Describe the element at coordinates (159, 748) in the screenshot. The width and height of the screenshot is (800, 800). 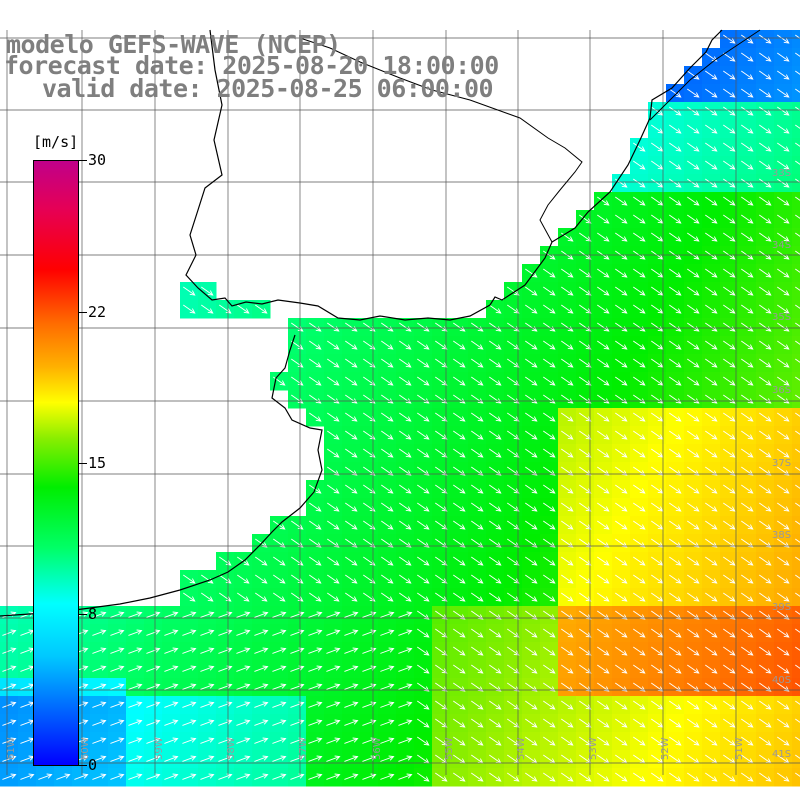
I see `longitude-label: 59W` at that location.